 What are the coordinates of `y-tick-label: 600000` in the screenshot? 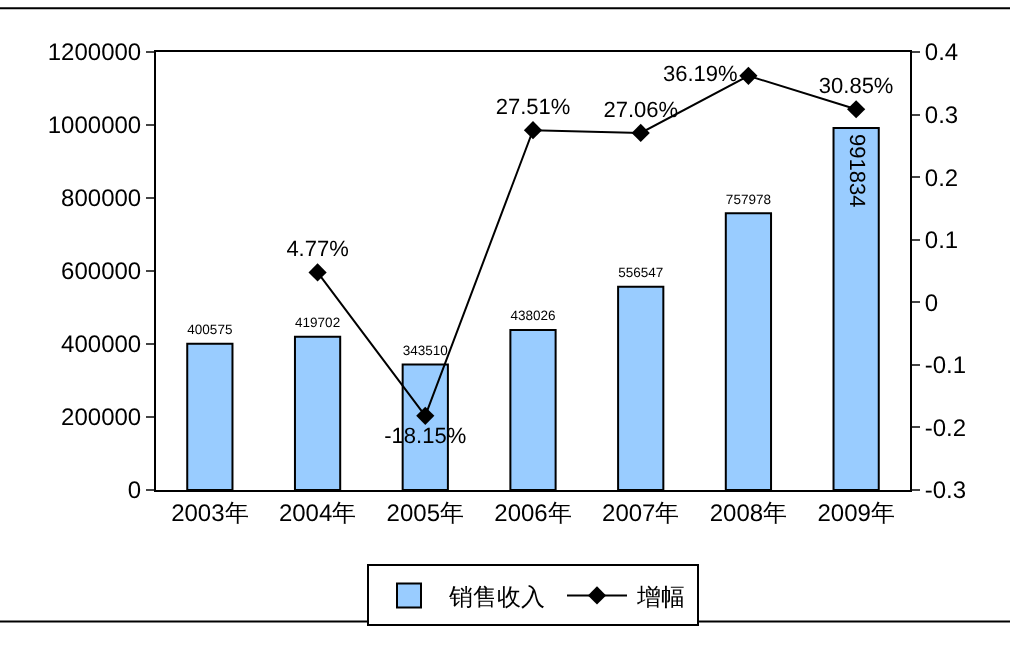 It's located at (101, 271).